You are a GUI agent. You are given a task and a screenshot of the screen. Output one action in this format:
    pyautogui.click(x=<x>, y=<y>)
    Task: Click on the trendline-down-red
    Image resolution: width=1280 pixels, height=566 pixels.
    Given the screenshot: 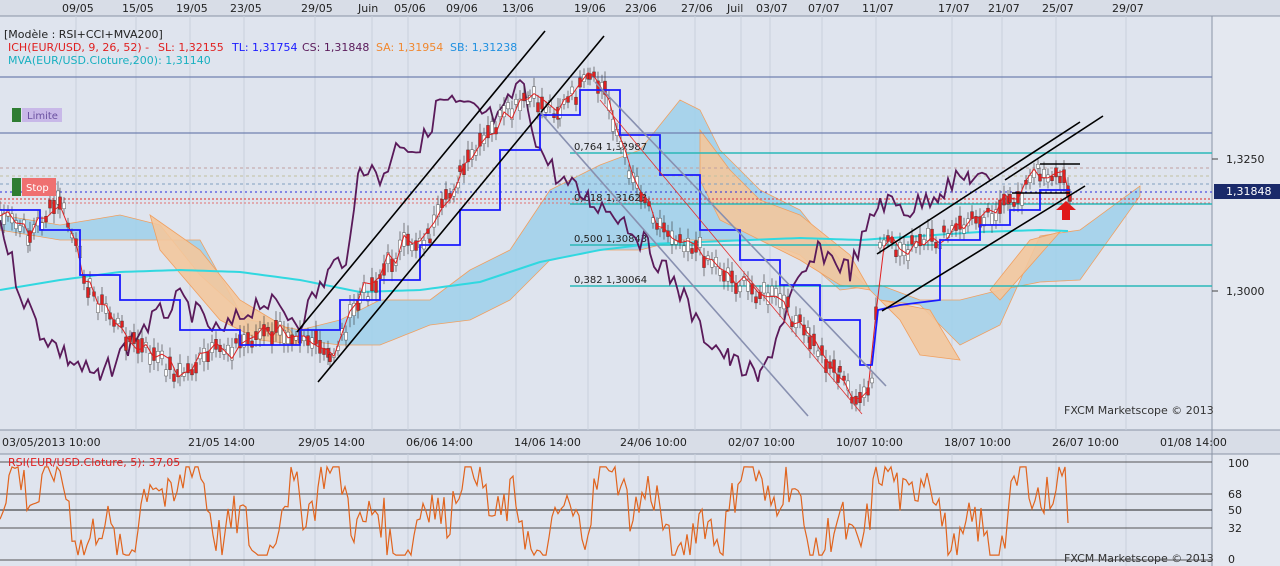 What is the action you would take?
    pyautogui.click(x=731, y=257)
    